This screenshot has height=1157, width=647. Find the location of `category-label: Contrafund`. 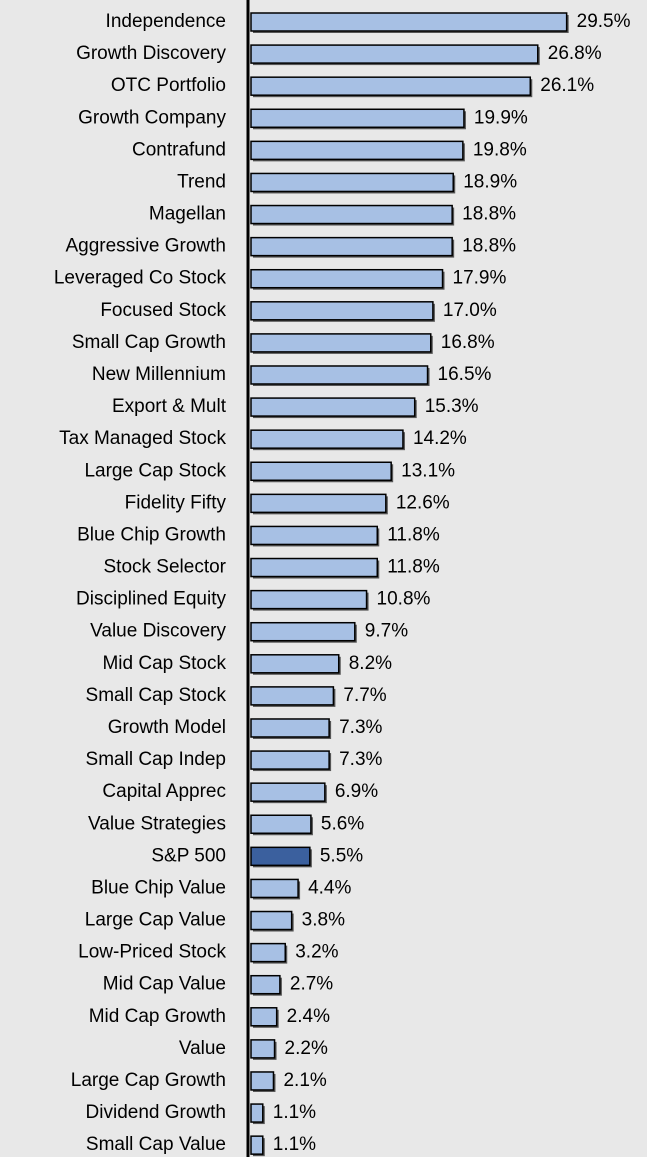

category-label: Contrafund is located at coordinates (179, 149).